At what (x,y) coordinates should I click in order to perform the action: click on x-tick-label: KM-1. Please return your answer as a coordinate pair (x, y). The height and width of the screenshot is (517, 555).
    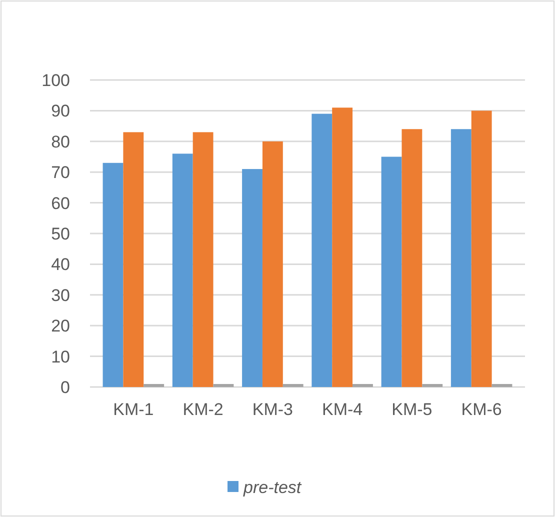
    Looking at the image, I should click on (133, 409).